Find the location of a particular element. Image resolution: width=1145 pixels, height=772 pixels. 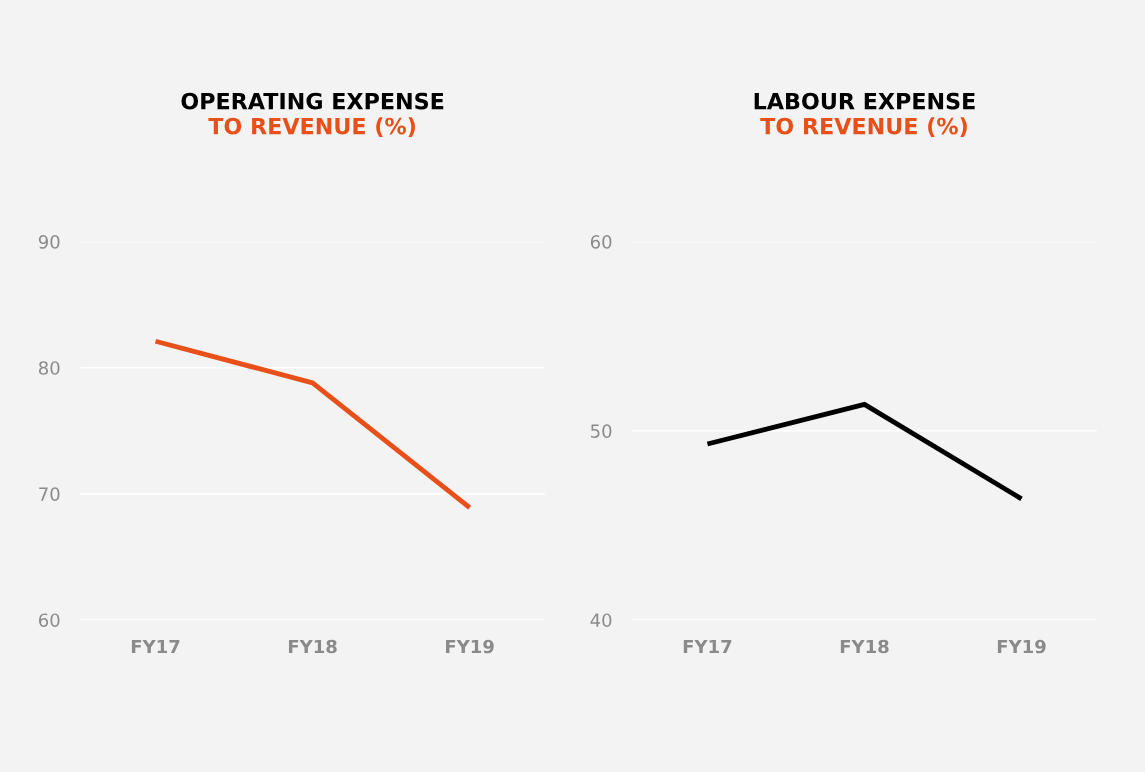

y-tick-label: 80 is located at coordinates (49, 368).